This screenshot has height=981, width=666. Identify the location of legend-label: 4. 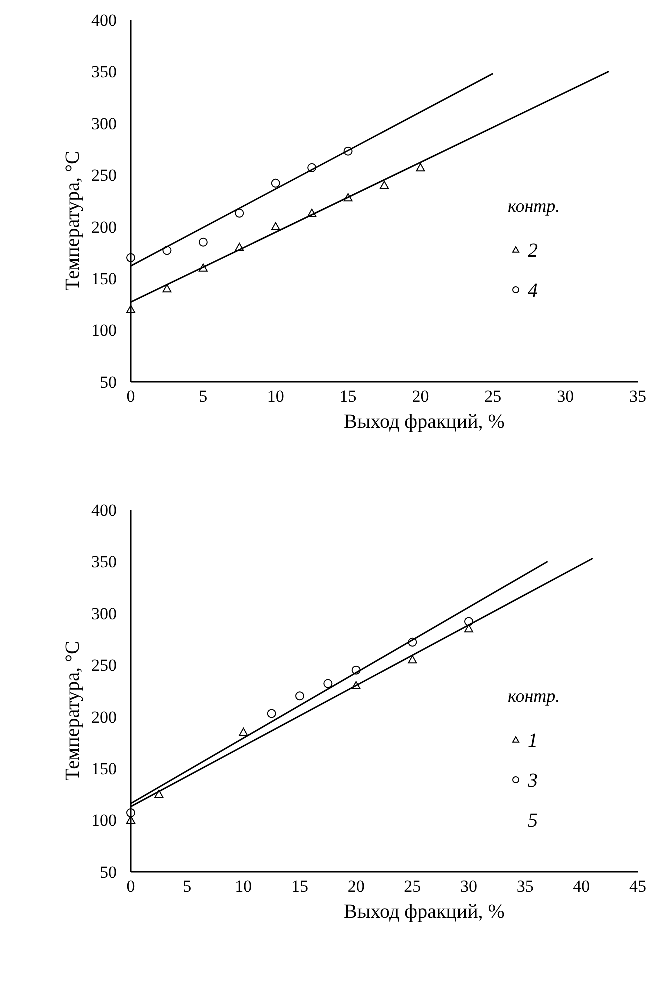
(533, 291).